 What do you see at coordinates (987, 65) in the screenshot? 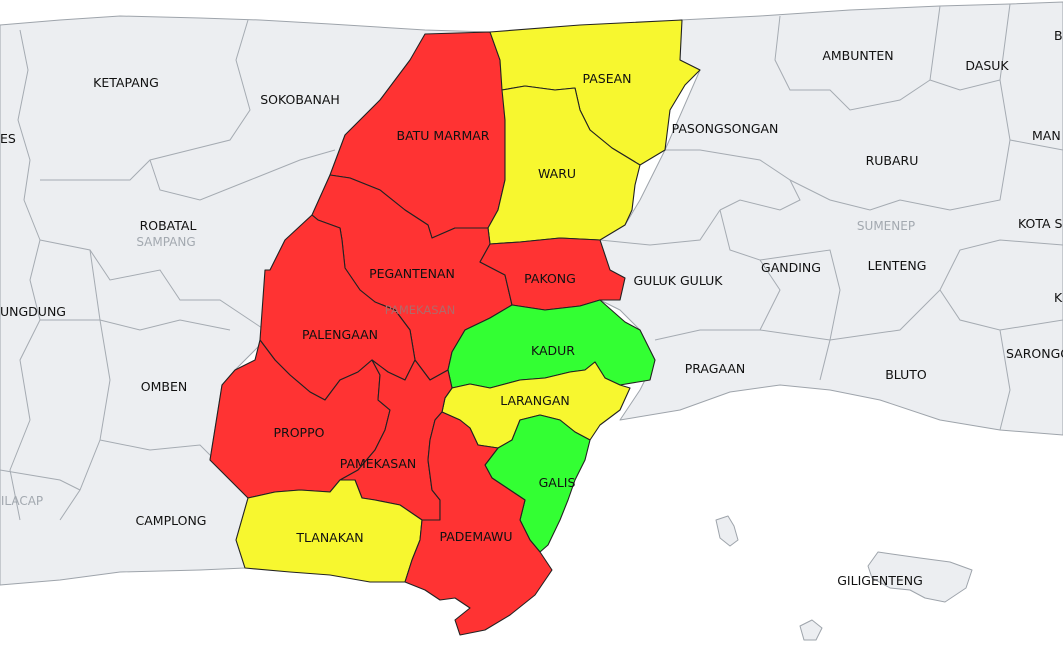
I see `label-dasuk: DASUK` at bounding box center [987, 65].